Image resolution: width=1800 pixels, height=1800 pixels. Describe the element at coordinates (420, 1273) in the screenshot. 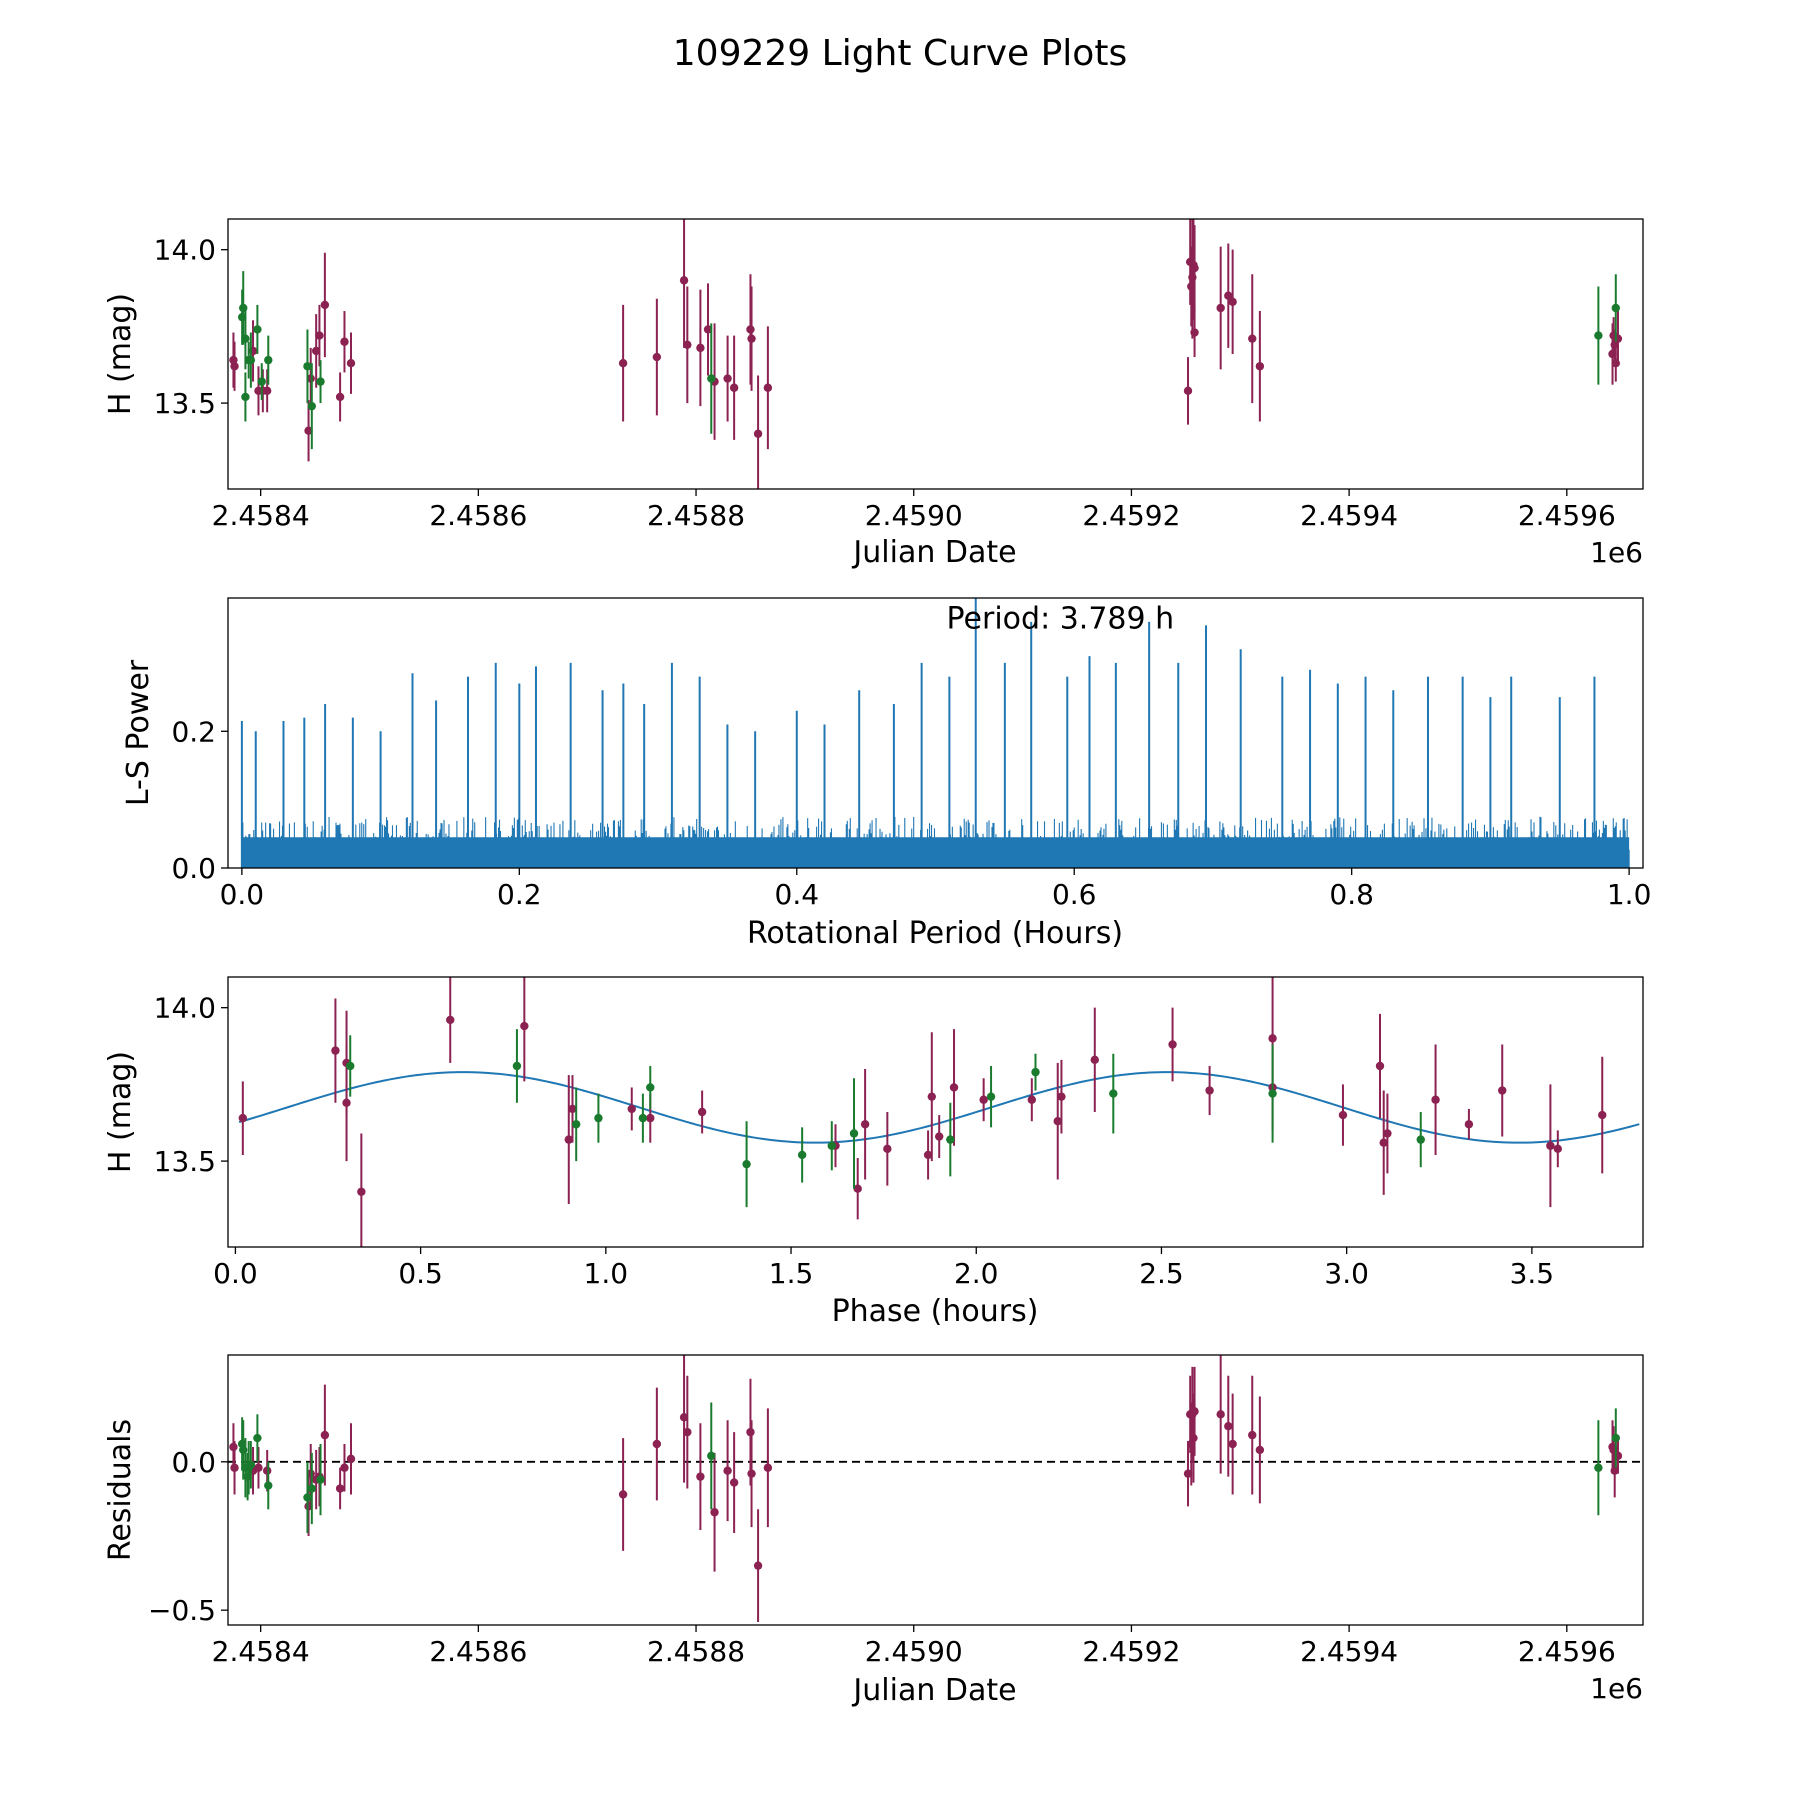

I see `x-tick-label: 0.5` at that location.